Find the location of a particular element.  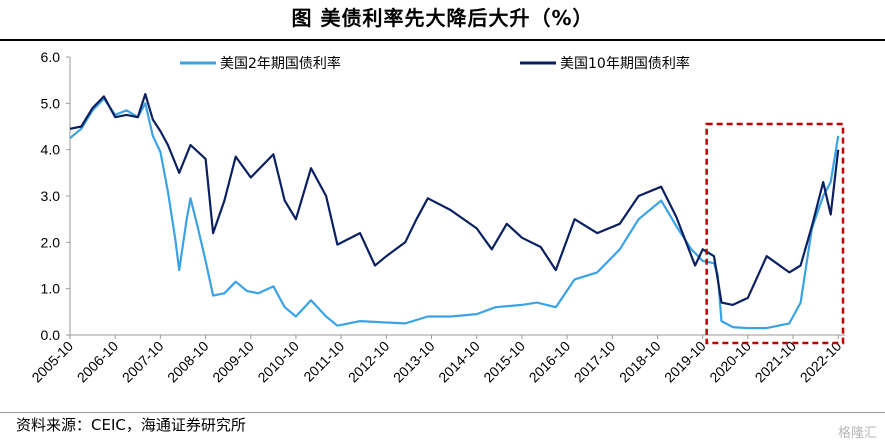

x-tick-label: 2018-10 is located at coordinates (640, 362).